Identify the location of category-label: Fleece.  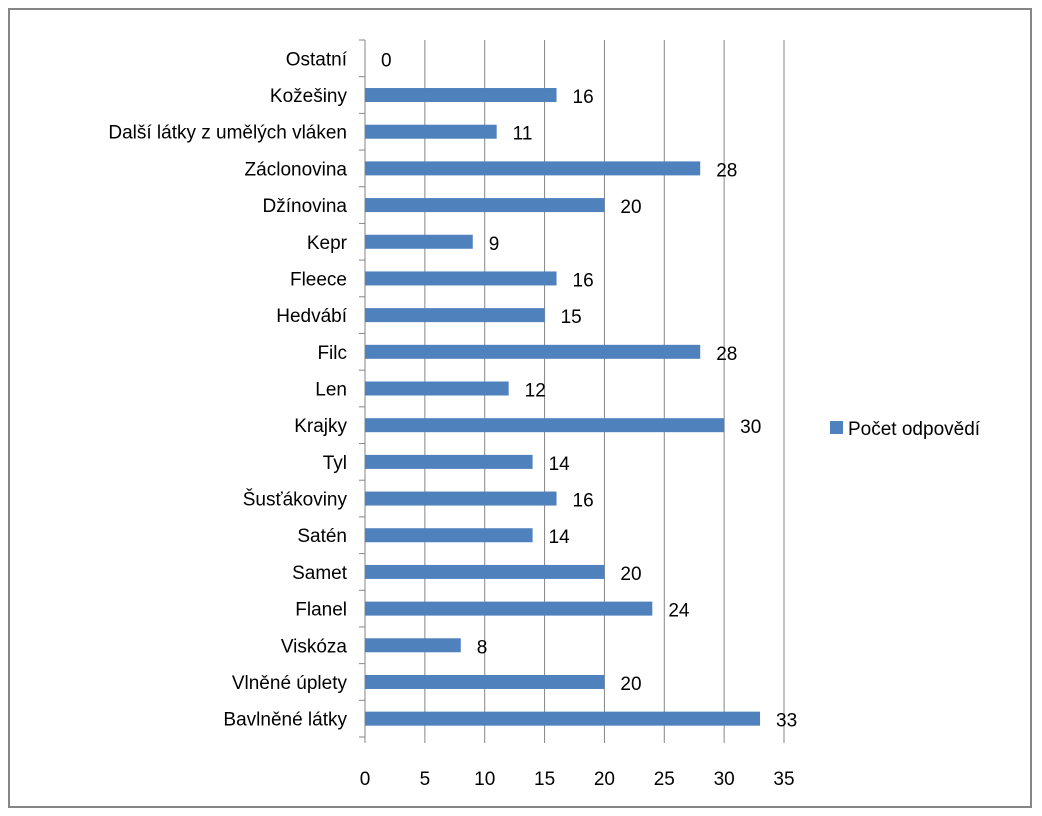
(318, 279).